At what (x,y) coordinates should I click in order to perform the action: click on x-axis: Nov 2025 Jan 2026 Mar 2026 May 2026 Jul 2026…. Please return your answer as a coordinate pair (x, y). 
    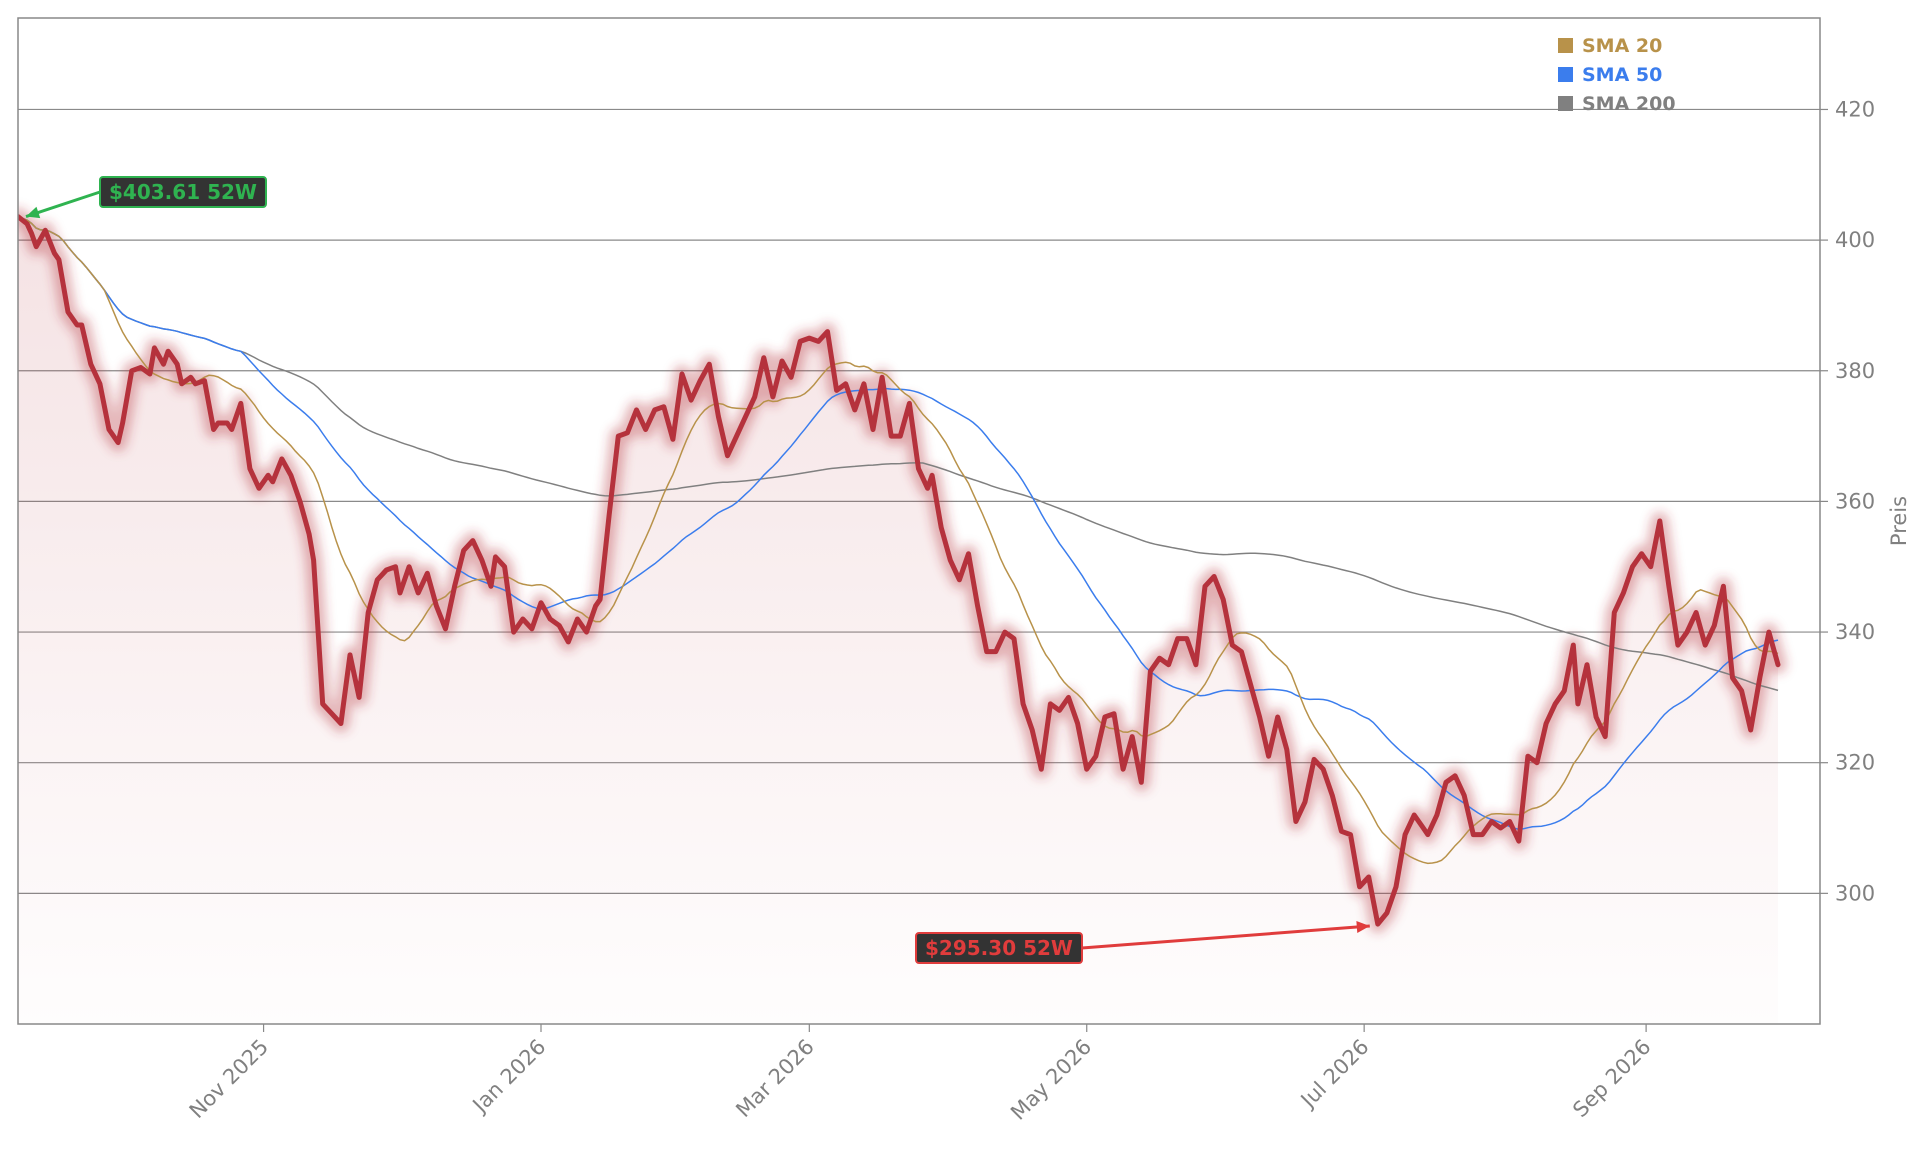
    Looking at the image, I should click on (920, 1074).